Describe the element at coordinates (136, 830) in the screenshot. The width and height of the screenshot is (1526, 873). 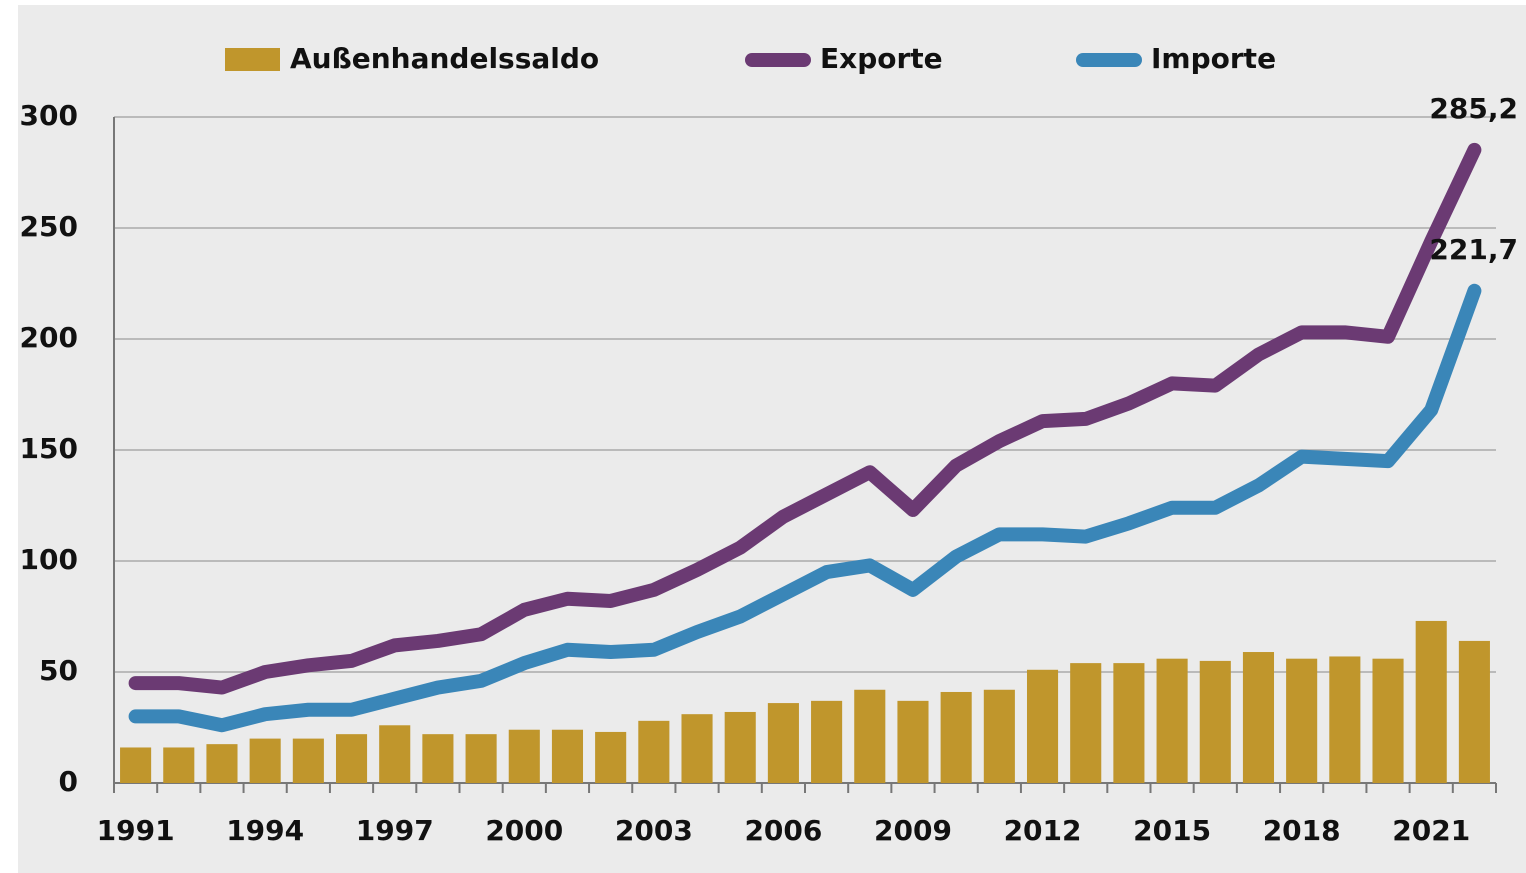
I see `x-tick-label: 1991` at that location.